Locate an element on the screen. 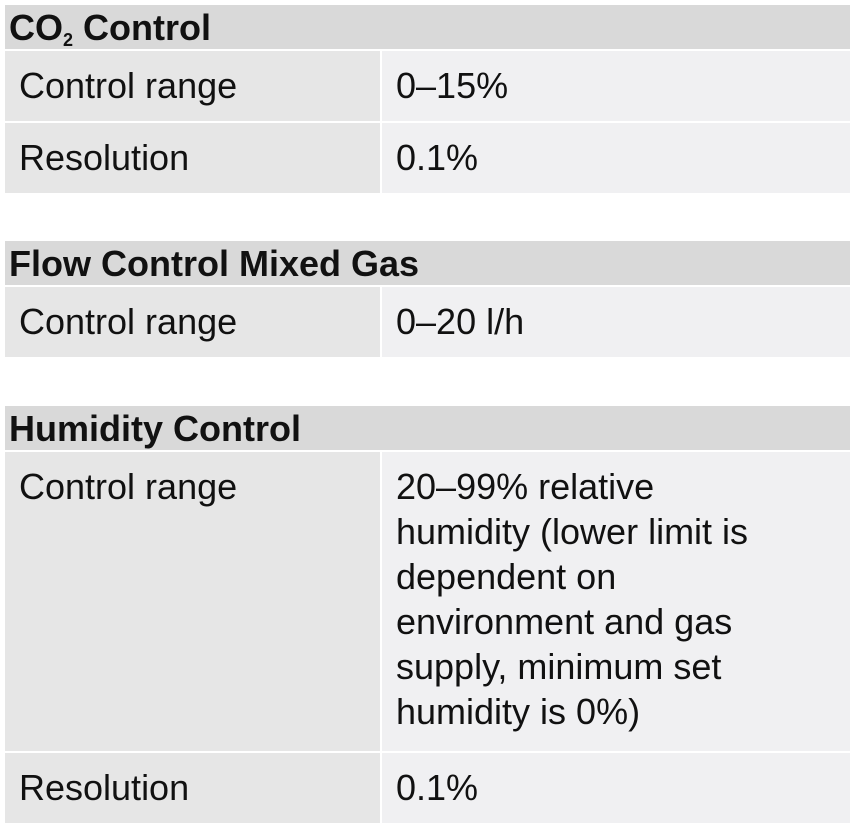  section-title-rest: Control is located at coordinates (142, 27).